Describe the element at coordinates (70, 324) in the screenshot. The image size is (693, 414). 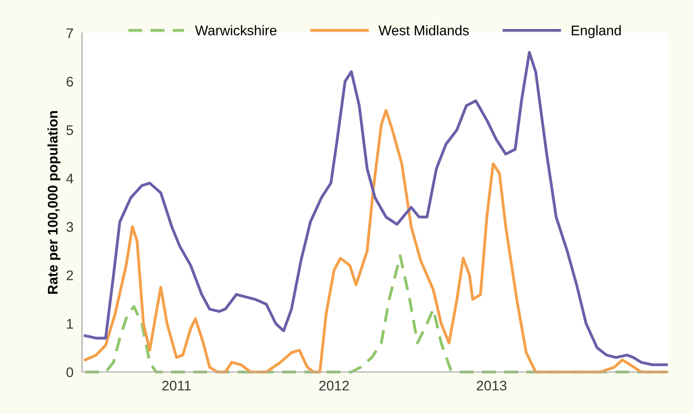
I see `y-tick-label: 1` at that location.